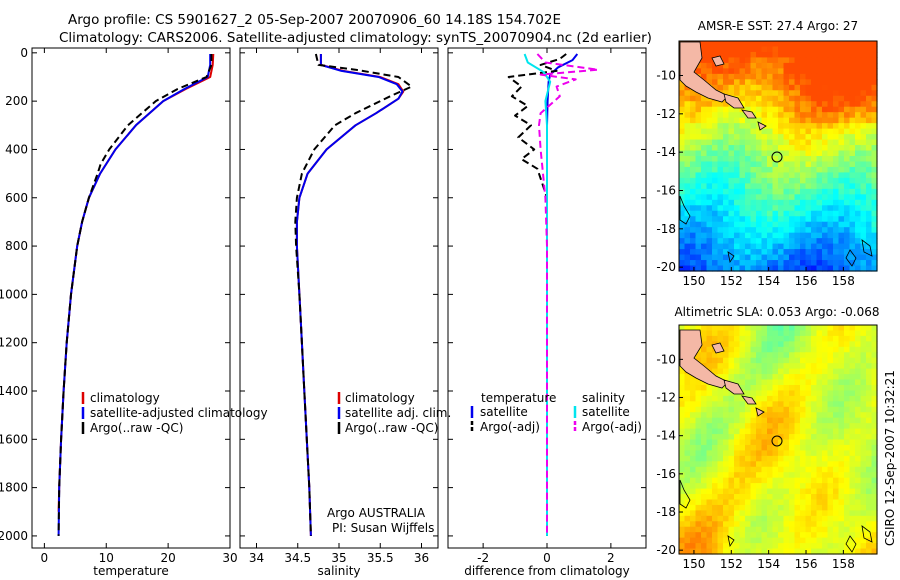  What do you see at coordinates (24, 53) in the screenshot?
I see `y-tick-label: 0` at bounding box center [24, 53].